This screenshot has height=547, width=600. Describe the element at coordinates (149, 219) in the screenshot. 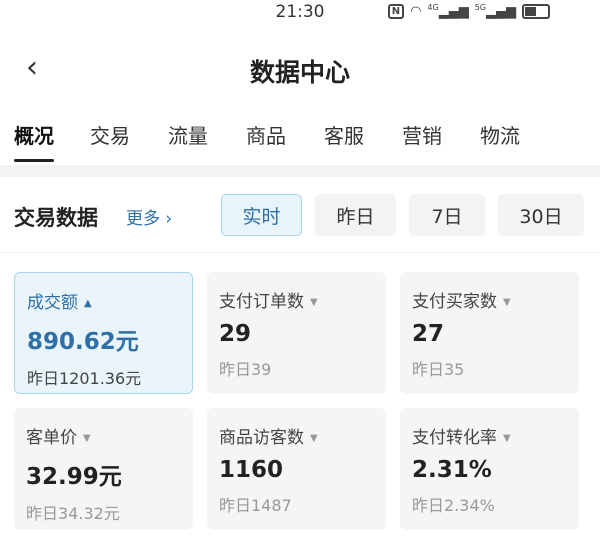

I see `more-link: 更多 ›` at that location.